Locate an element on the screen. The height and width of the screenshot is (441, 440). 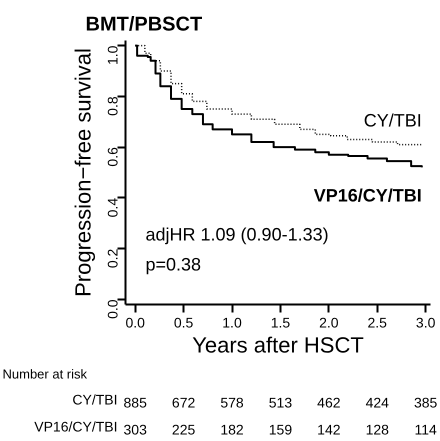
text: 225 is located at coordinates (184, 430).